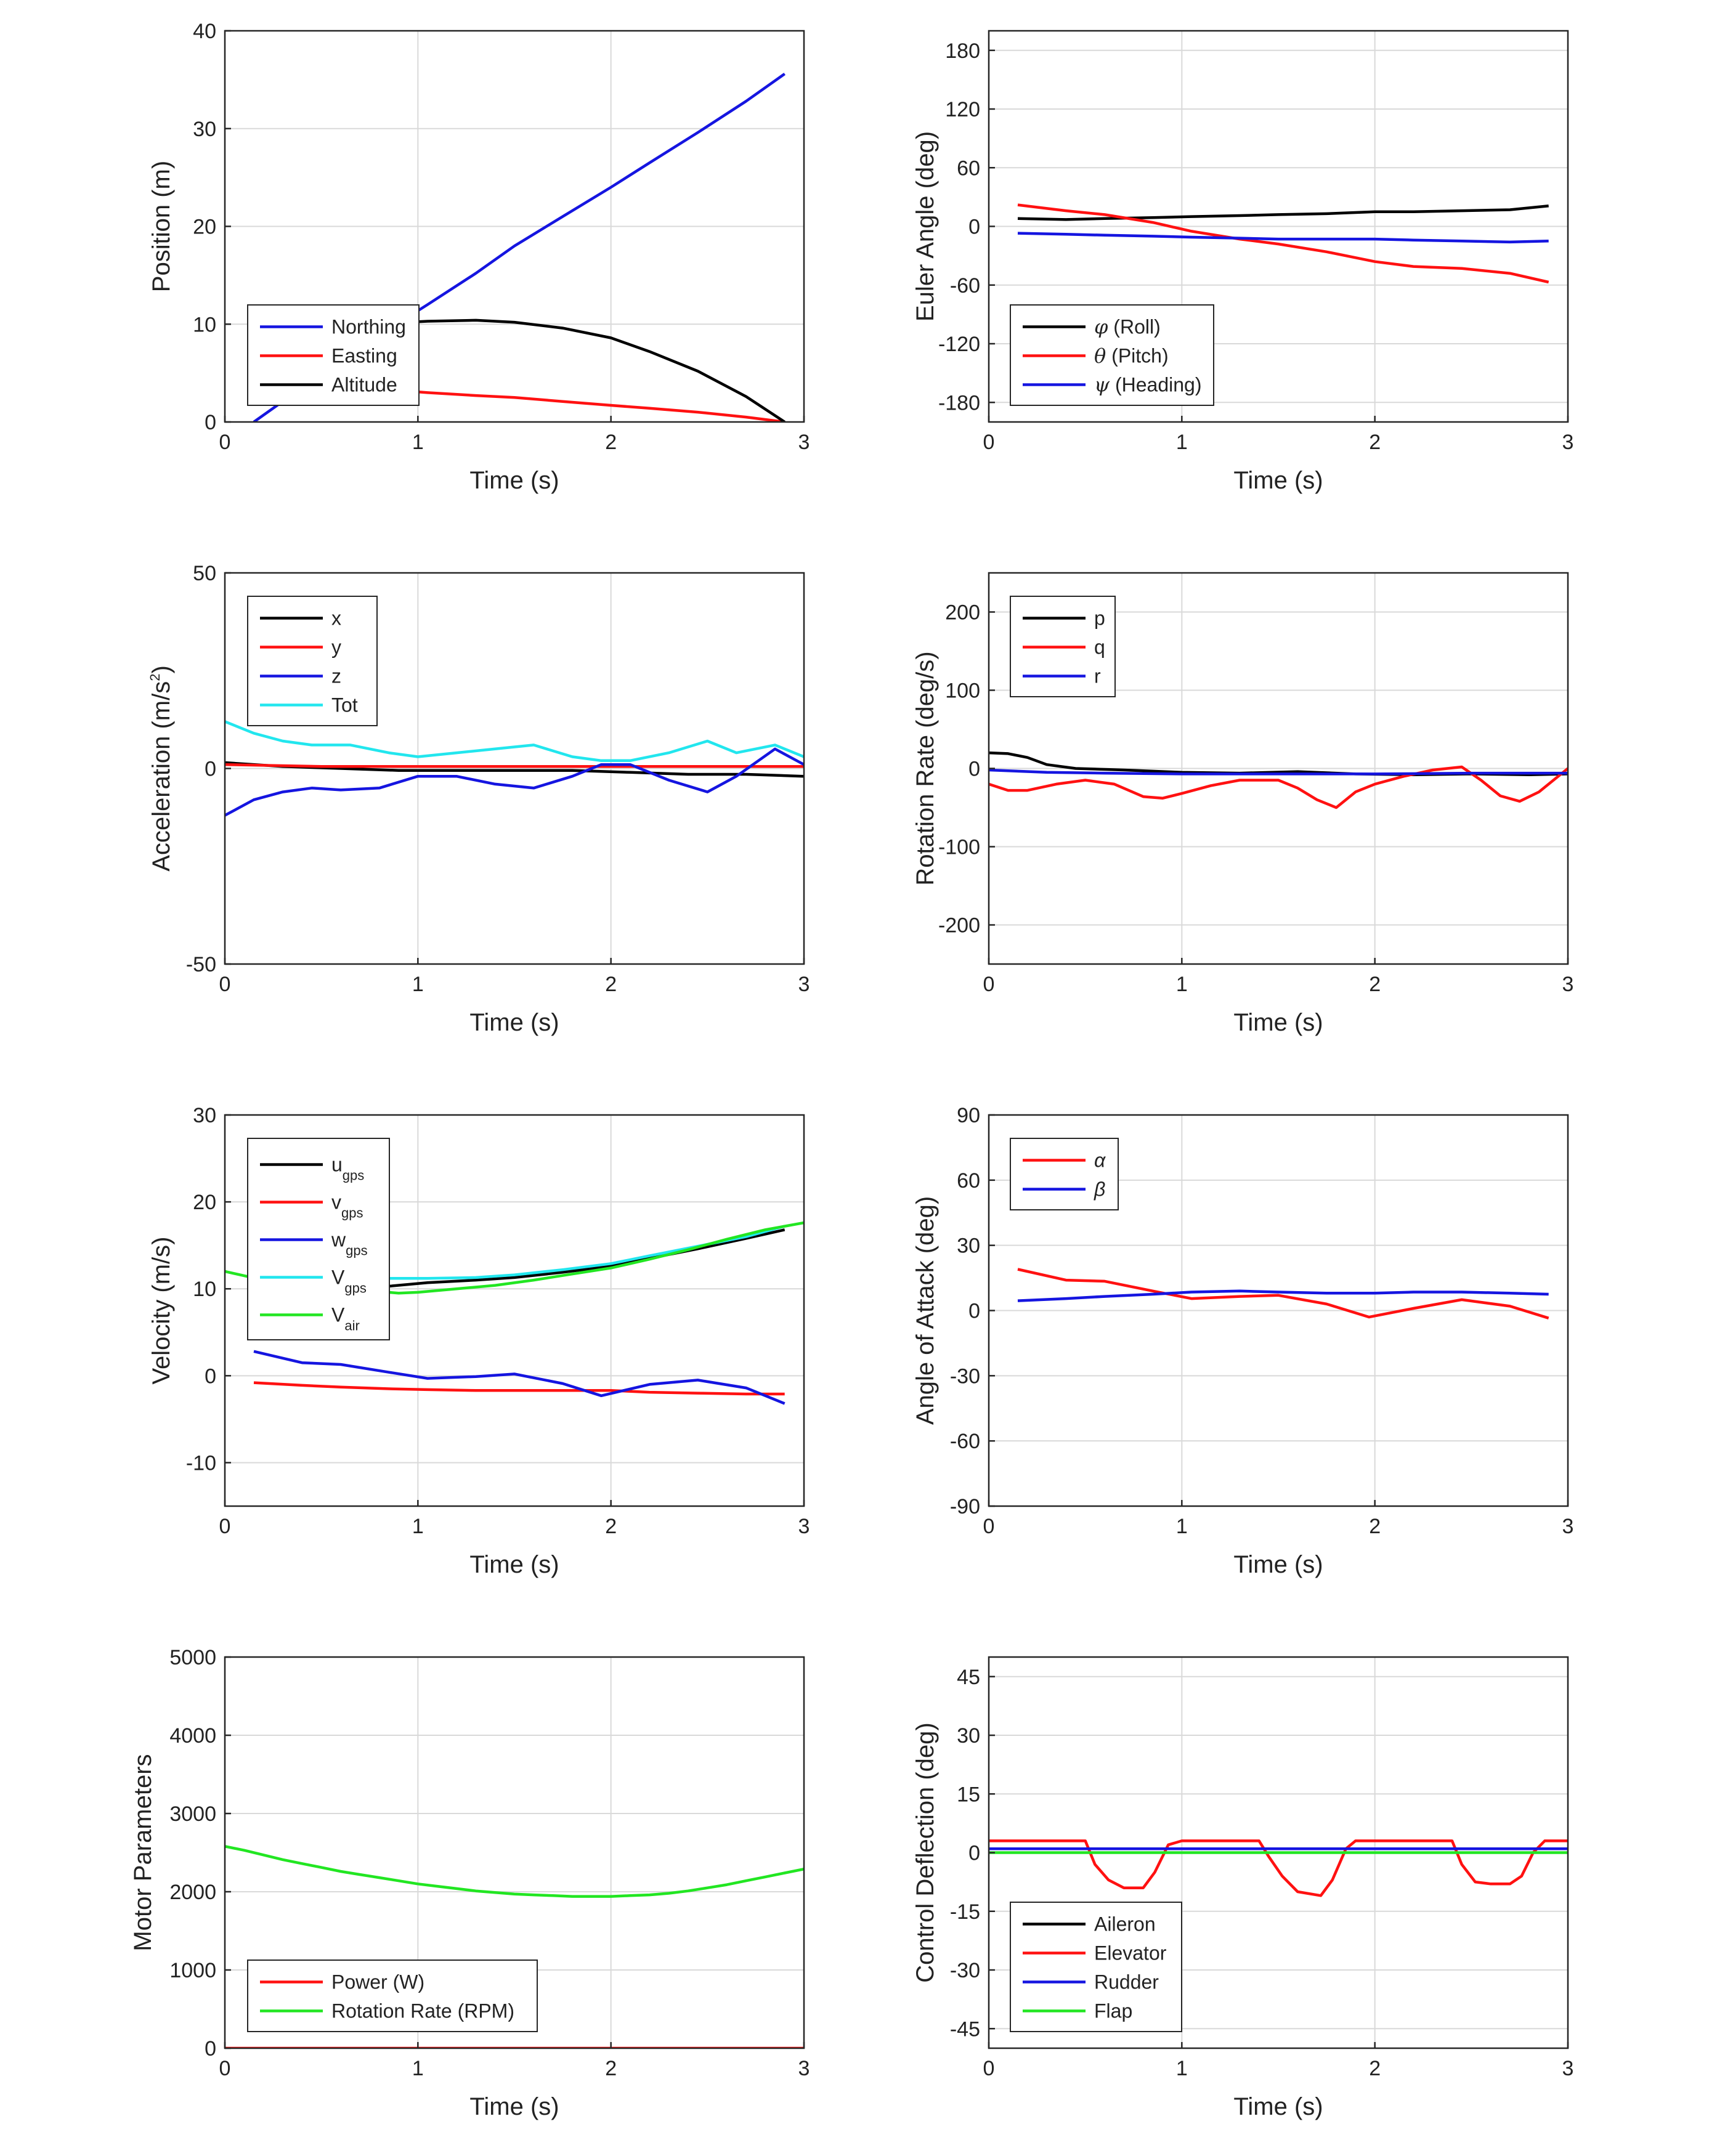 Image resolution: width=1725 pixels, height=2156 pixels. Describe the element at coordinates (968, 1794) in the screenshot. I see `y-tick-label: 15` at that location.